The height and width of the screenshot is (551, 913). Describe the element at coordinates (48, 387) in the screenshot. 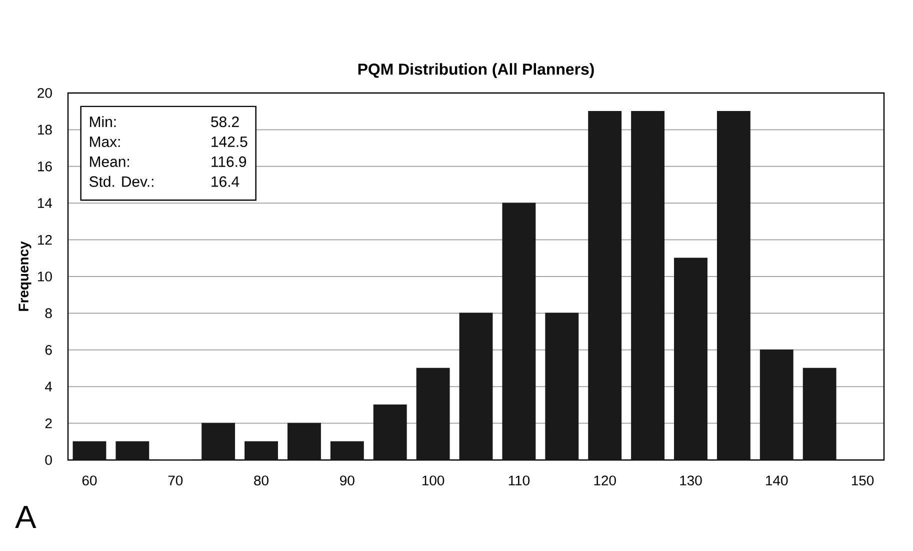

I see `y-tick-label: 4` at that location.